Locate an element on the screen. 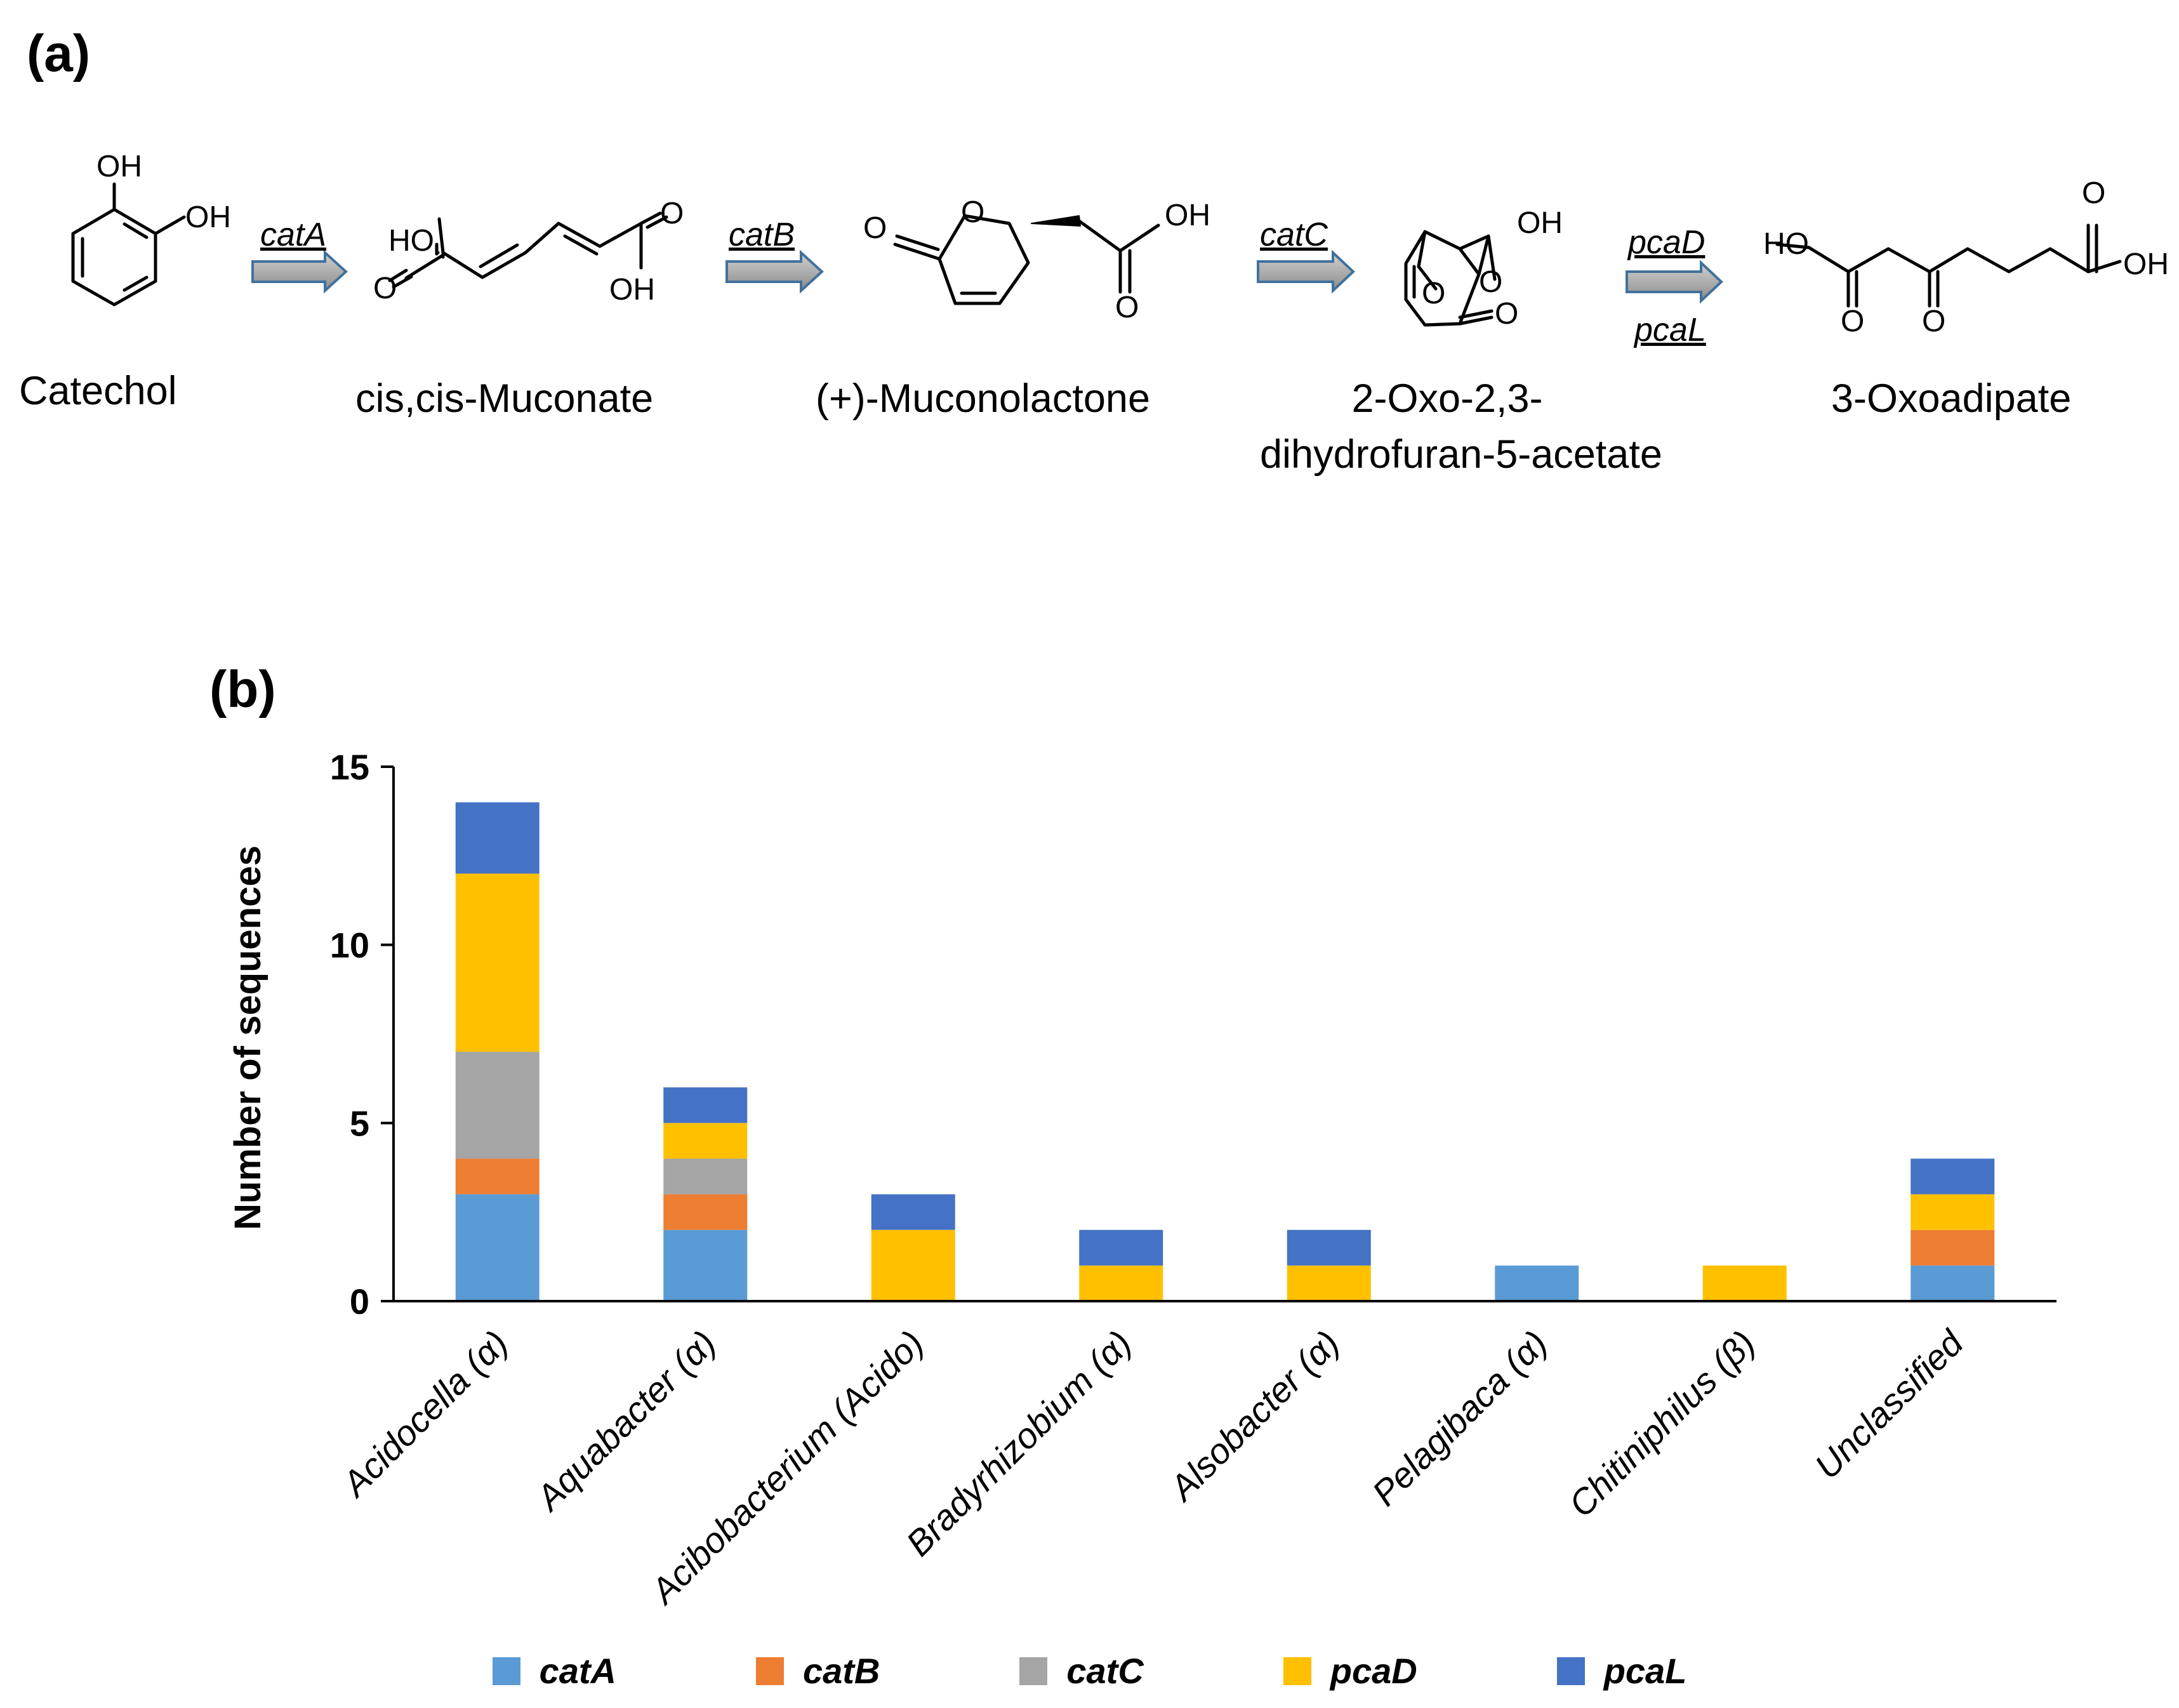 The image size is (2179, 1708). y-tick-label: 0 is located at coordinates (360, 1301).